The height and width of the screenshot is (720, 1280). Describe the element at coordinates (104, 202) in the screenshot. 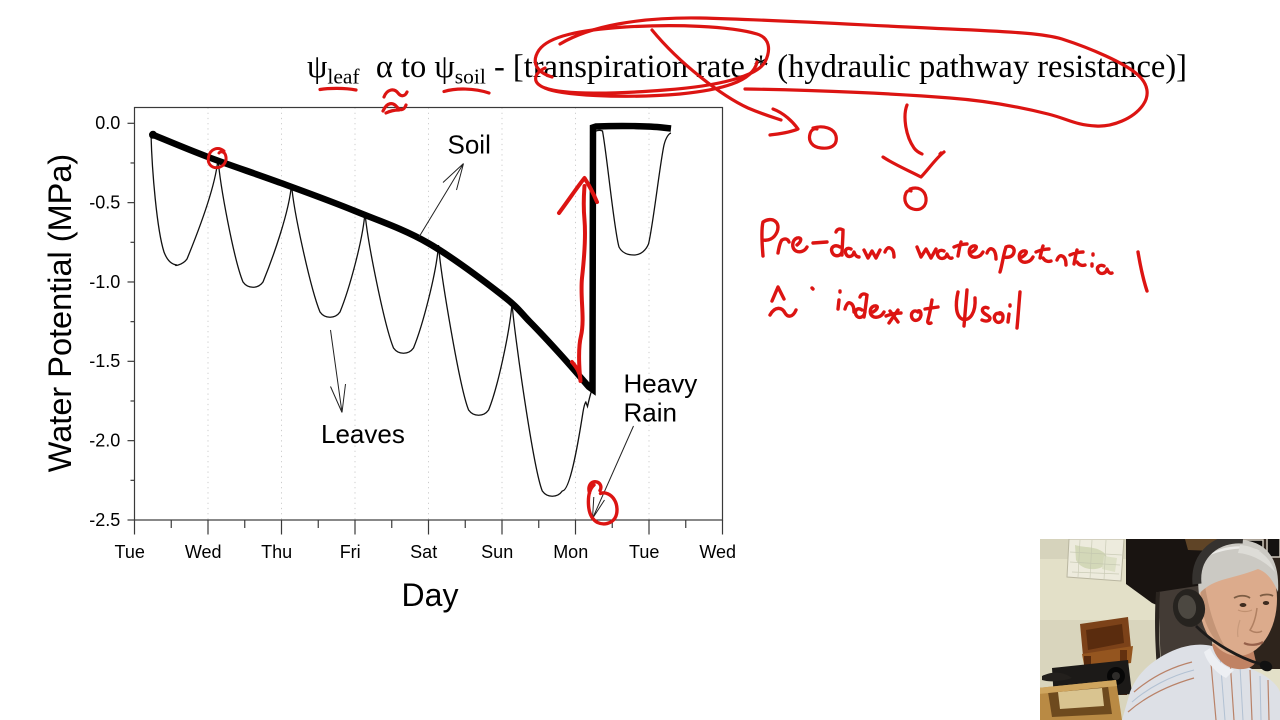

I see `svg-text: -0.5` at that location.